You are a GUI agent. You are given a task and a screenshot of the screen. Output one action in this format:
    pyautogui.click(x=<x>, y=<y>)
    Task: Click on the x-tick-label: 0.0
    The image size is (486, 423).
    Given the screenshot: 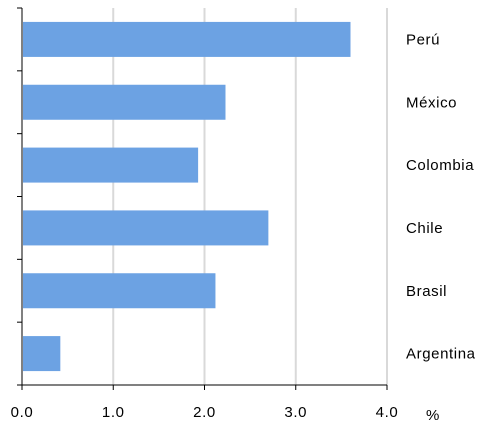 What is the action you would take?
    pyautogui.click(x=22, y=412)
    